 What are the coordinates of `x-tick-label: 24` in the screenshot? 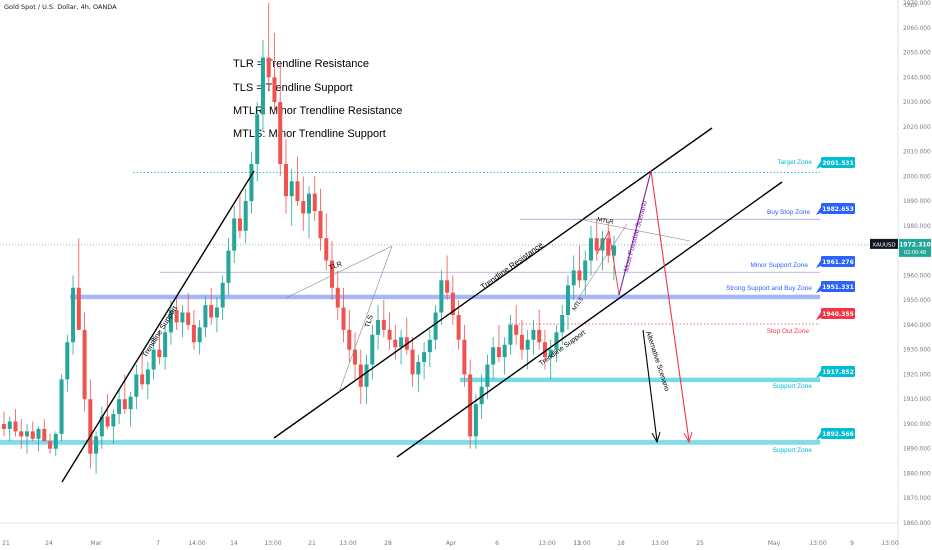 It's located at (49, 543).